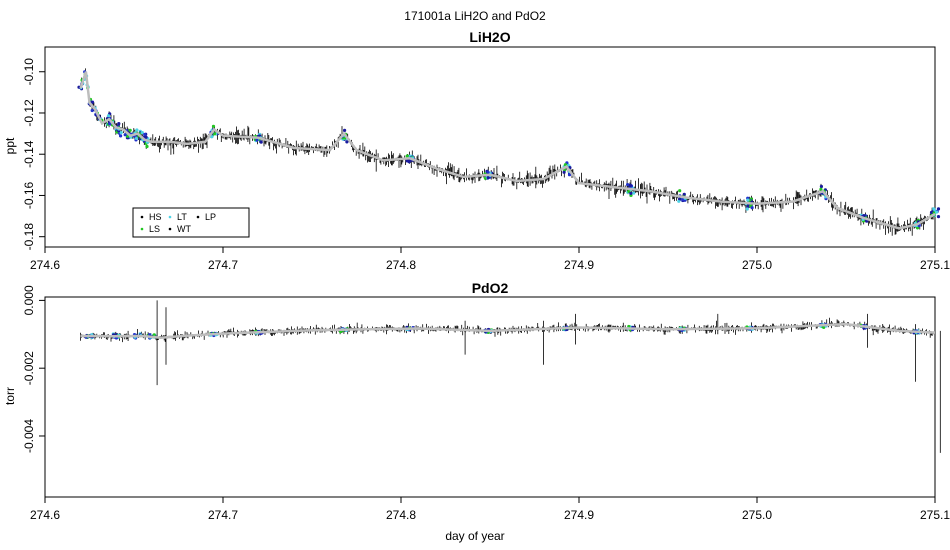  What do you see at coordinates (170, 217) in the screenshot?
I see `legend-marker-lt` at bounding box center [170, 217].